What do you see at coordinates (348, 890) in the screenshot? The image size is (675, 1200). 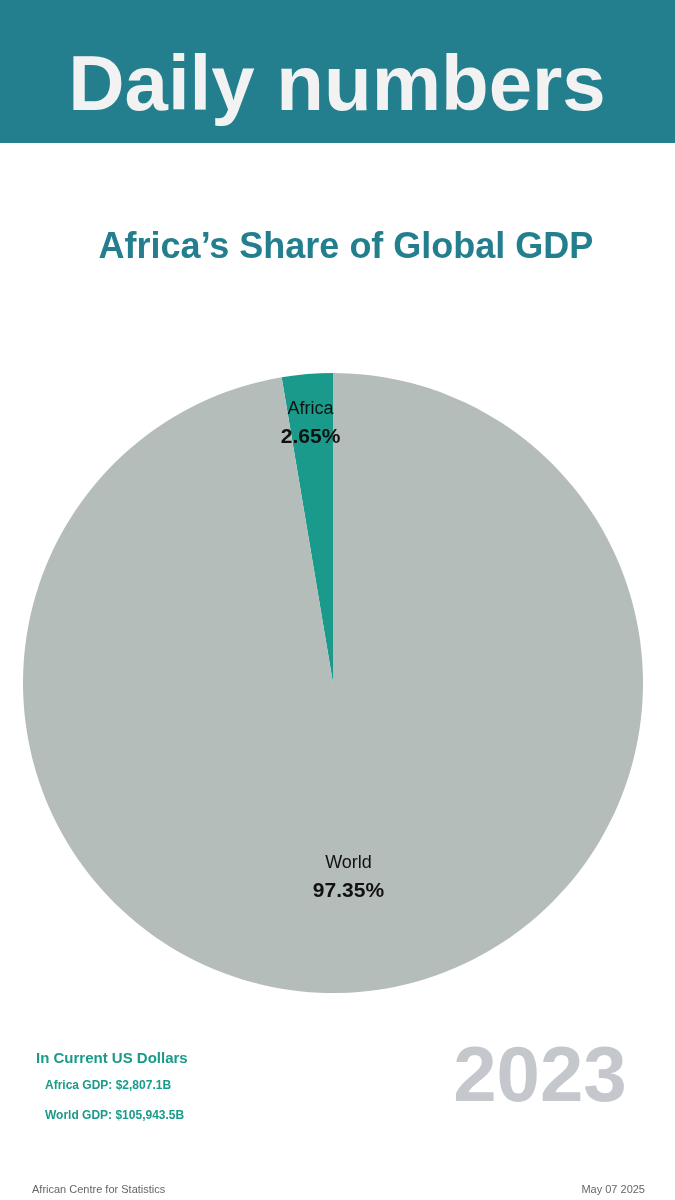 I see `data-label: 97.35%` at bounding box center [348, 890].